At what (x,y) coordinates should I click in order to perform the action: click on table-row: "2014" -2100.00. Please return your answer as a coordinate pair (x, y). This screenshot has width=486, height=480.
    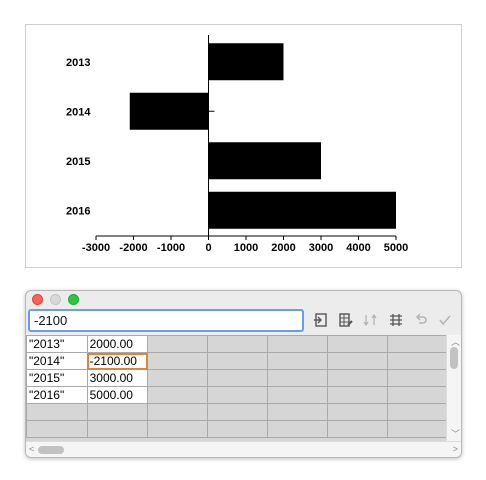
    Looking at the image, I should click on (237, 361).